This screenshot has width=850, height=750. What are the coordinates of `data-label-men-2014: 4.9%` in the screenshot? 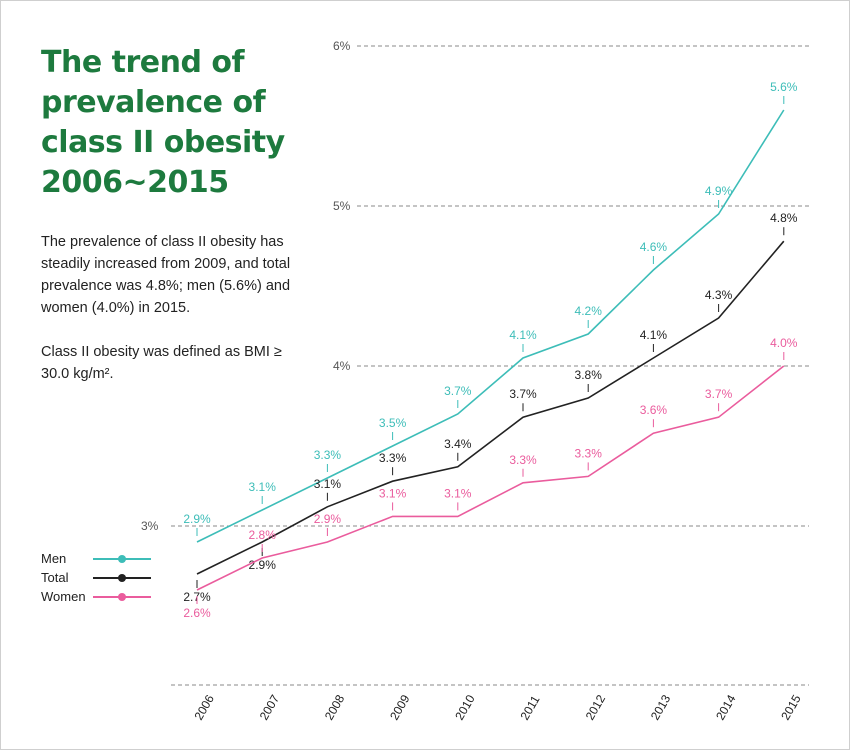 It's located at (719, 191).